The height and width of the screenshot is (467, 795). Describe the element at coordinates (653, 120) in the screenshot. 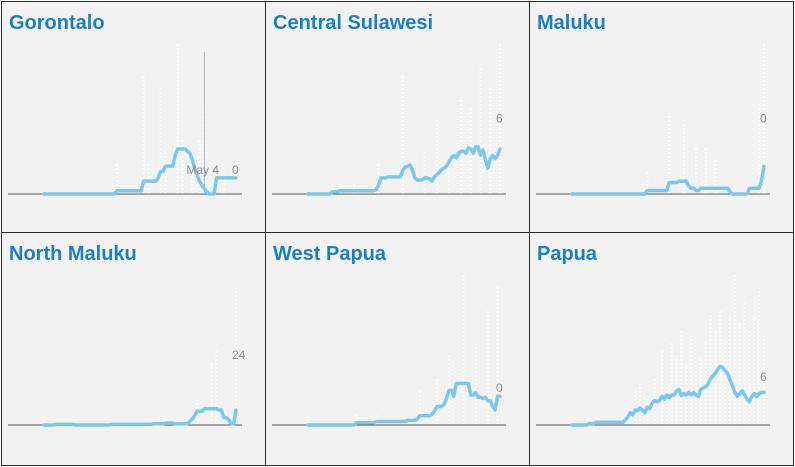

I see `chart-maluku: 0` at that location.